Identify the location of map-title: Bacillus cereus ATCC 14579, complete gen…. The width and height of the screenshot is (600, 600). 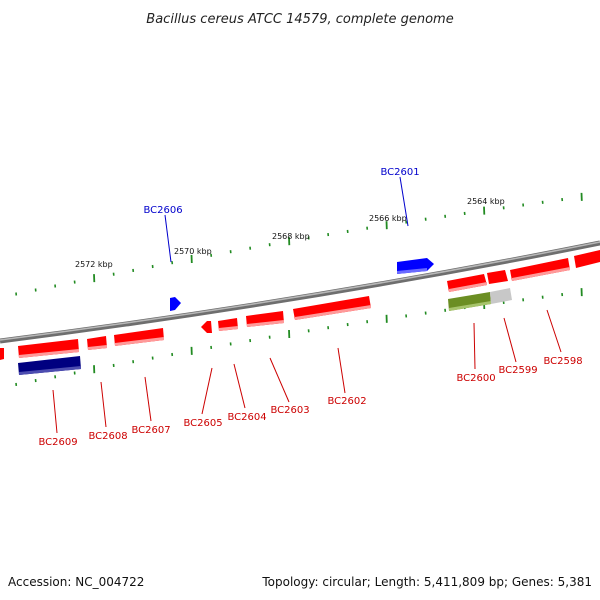
(299, 19).